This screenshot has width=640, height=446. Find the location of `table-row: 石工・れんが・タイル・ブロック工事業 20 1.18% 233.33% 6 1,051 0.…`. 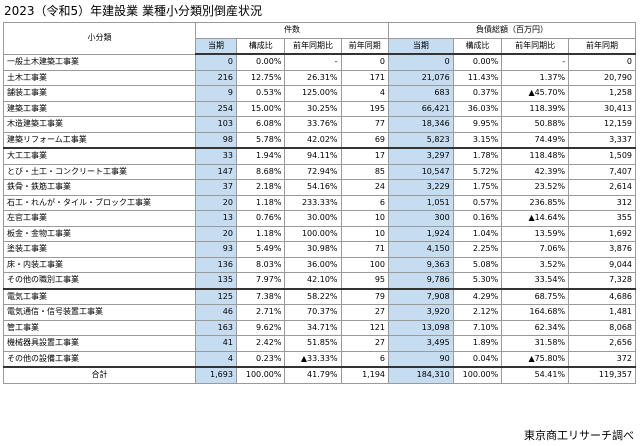

table-row: 石工・れんが・タイル・ブロック工事業 20 1.18% 233.33% 6 1,051 0.… is located at coordinates (319, 202).